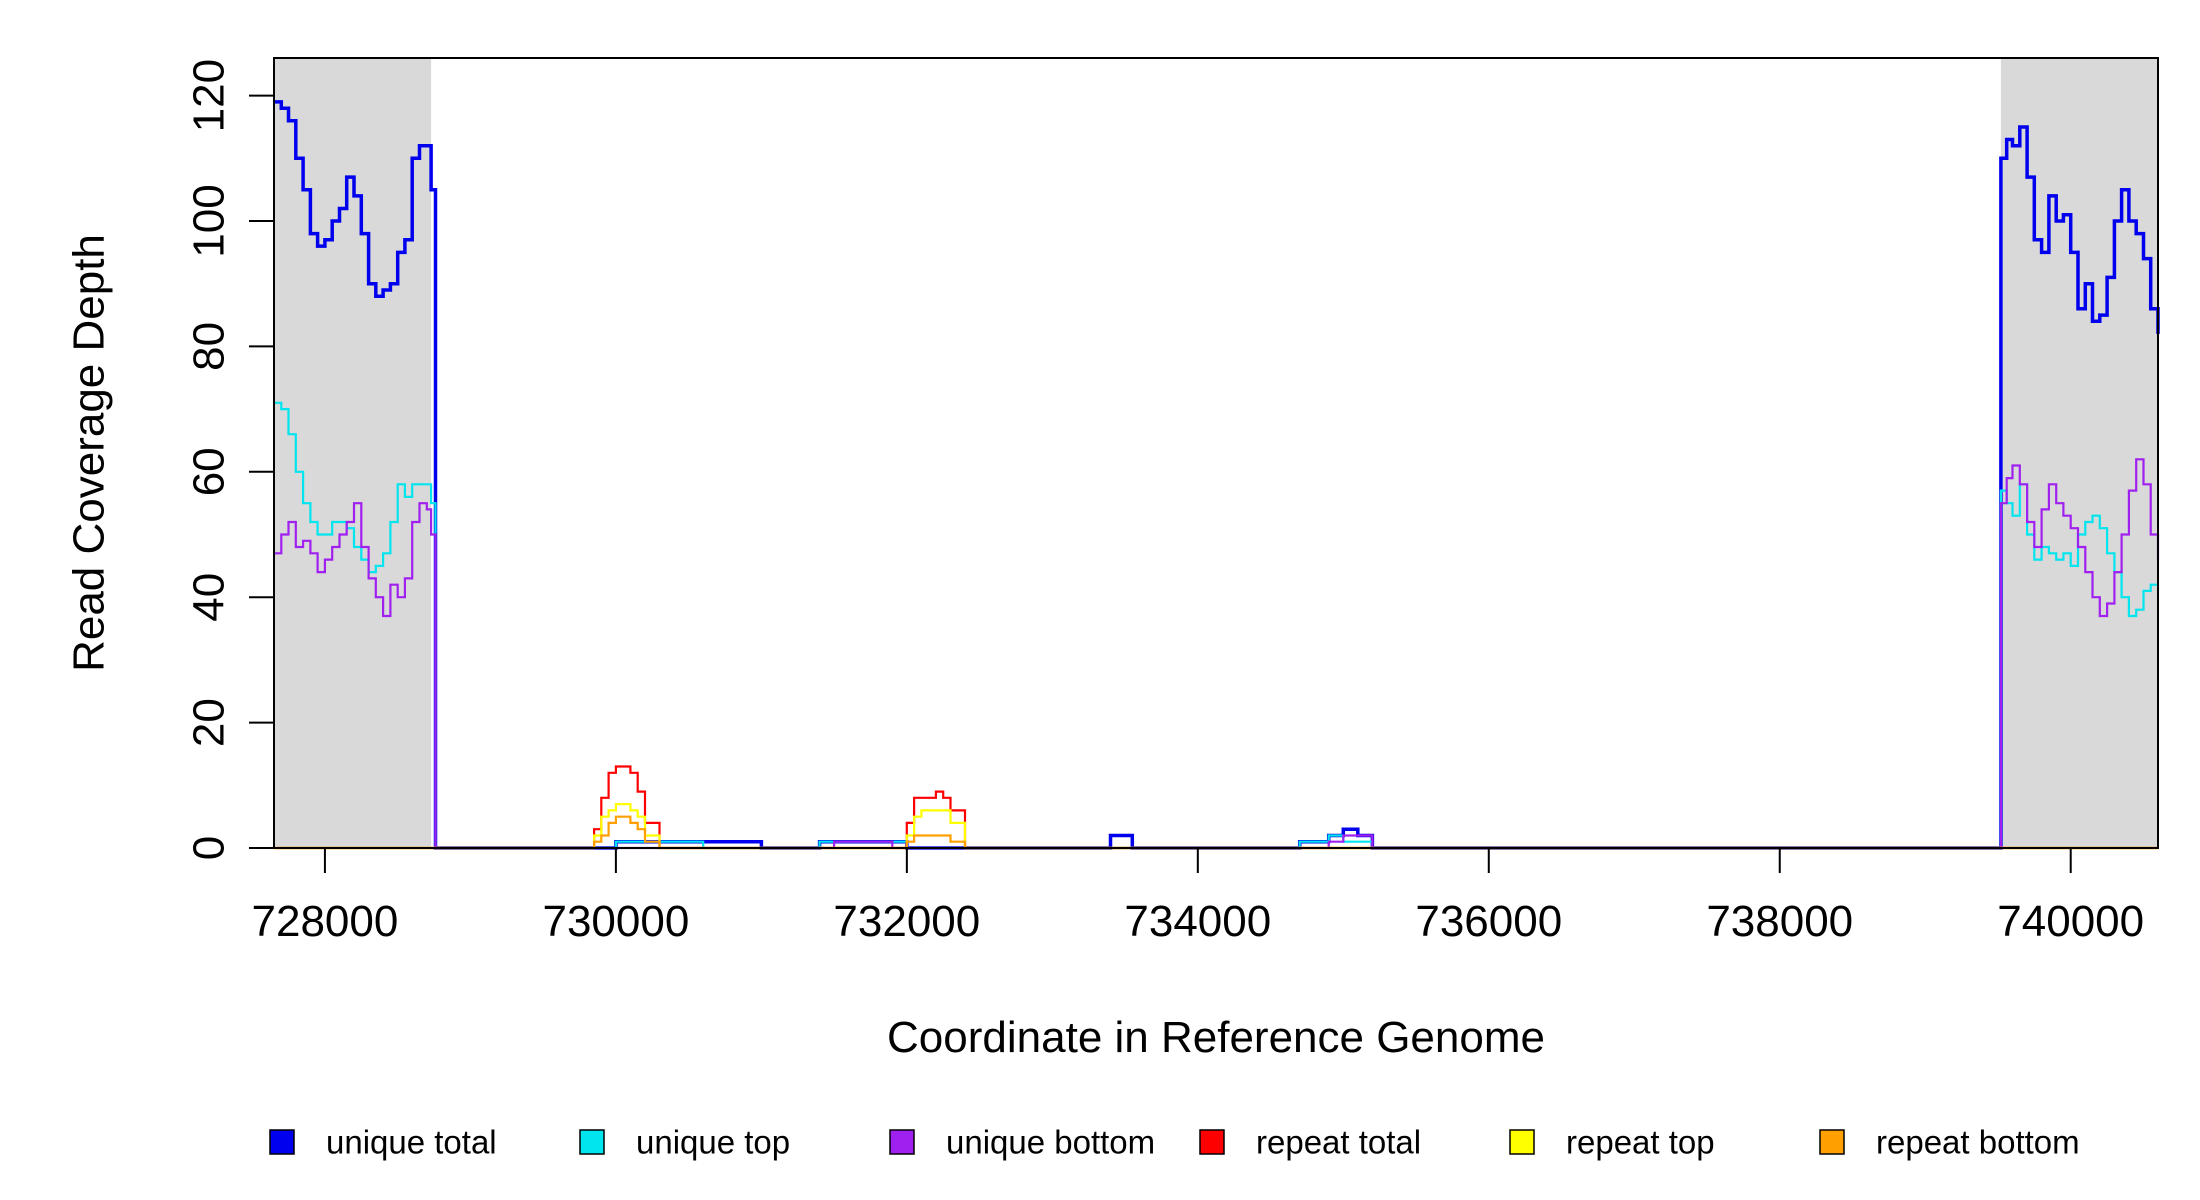 This screenshot has width=2200, height=1200. I want to click on y-axis: 0 20 40 60 80 100 120, so click(229, 459).